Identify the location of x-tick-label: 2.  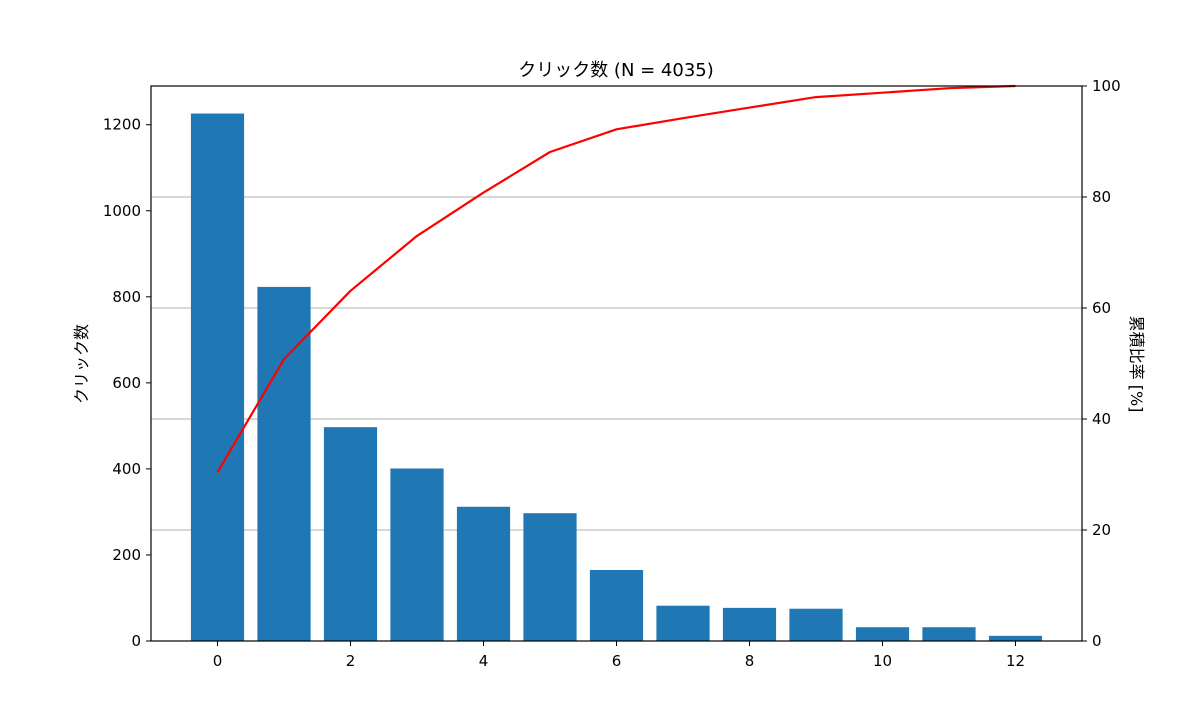
(351, 661).